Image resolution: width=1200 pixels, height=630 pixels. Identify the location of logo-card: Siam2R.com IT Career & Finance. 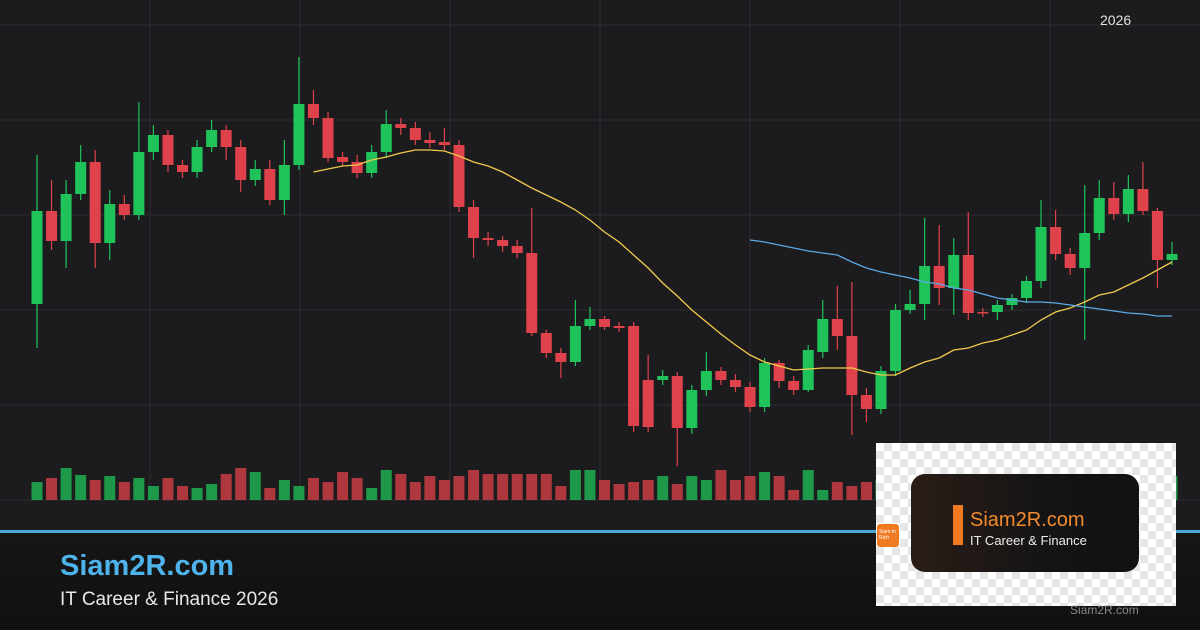
(1025, 523).